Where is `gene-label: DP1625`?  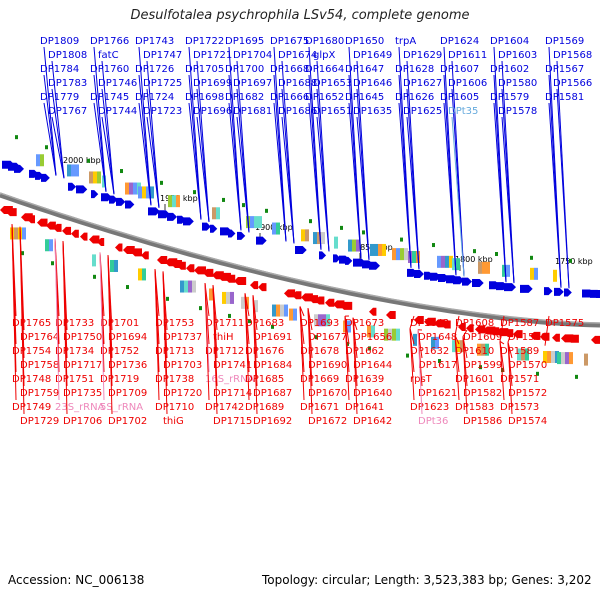 gene-label: DP1625 is located at coordinates (422, 111).